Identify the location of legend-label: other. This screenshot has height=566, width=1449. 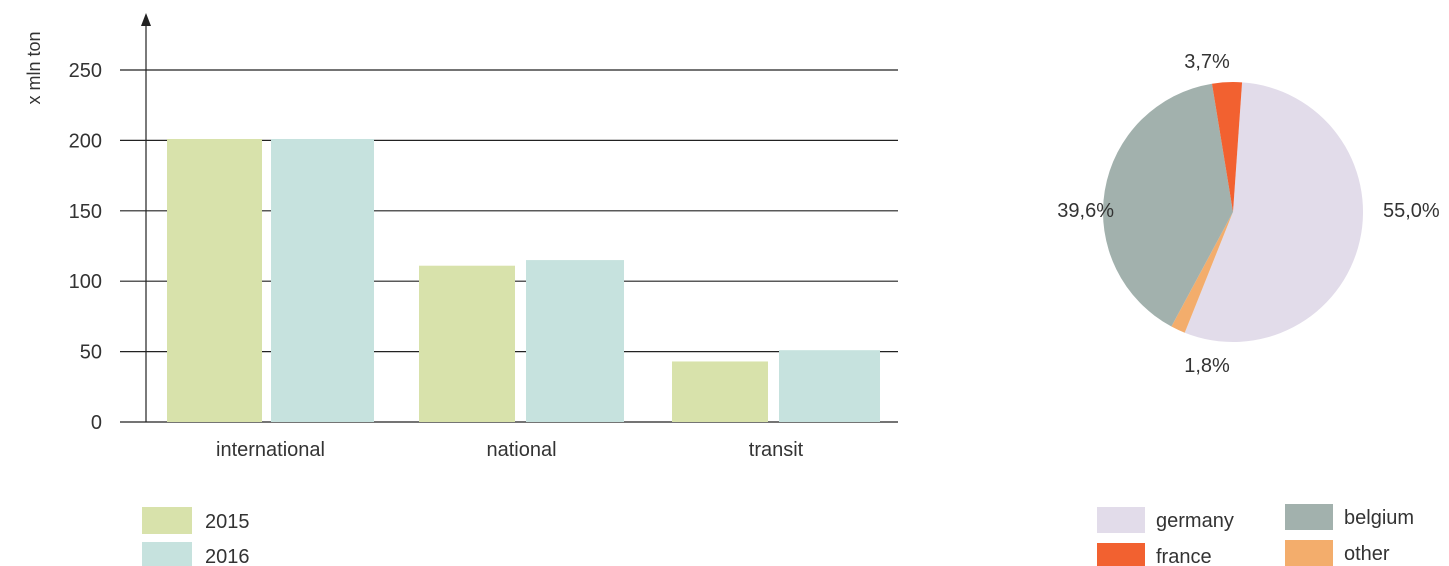
(1367, 554).